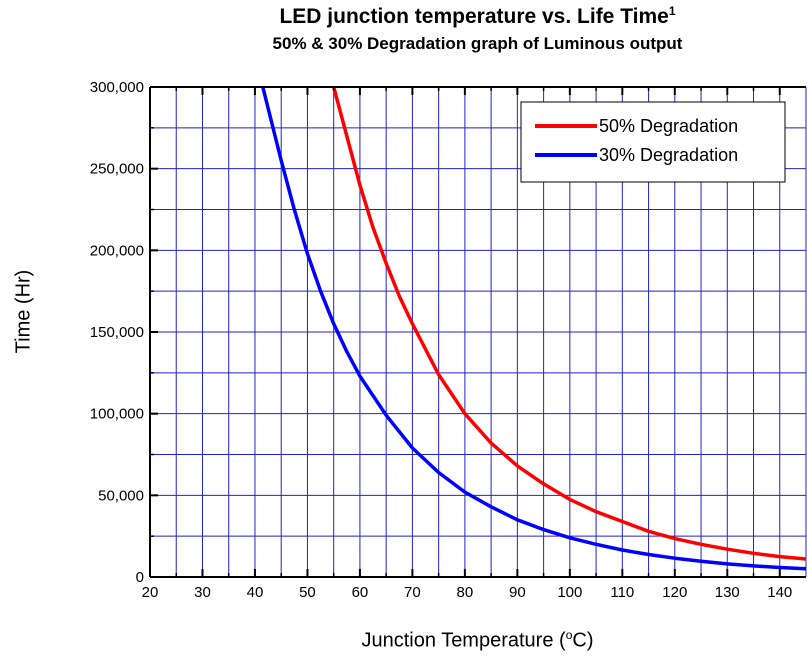  What do you see at coordinates (569, 592) in the screenshot?
I see `x-tick-label: 100` at bounding box center [569, 592].